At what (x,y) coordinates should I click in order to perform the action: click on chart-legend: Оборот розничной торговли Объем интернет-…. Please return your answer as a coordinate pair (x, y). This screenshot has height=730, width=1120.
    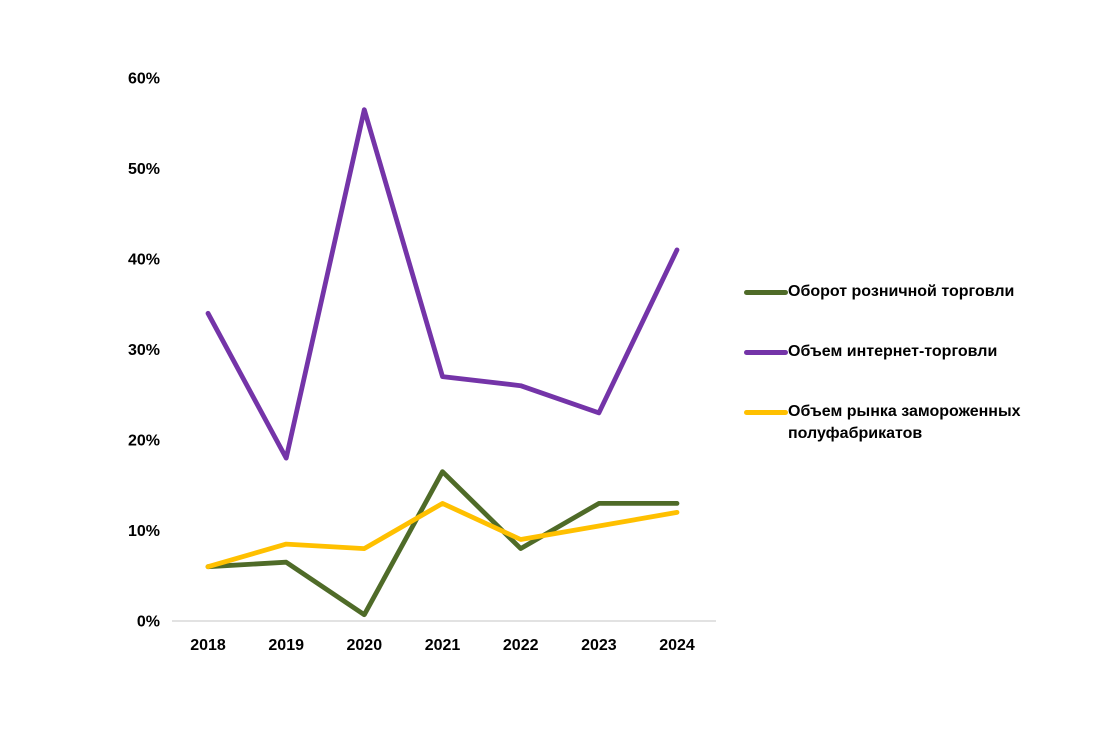
    Looking at the image, I should click on (924, 382).